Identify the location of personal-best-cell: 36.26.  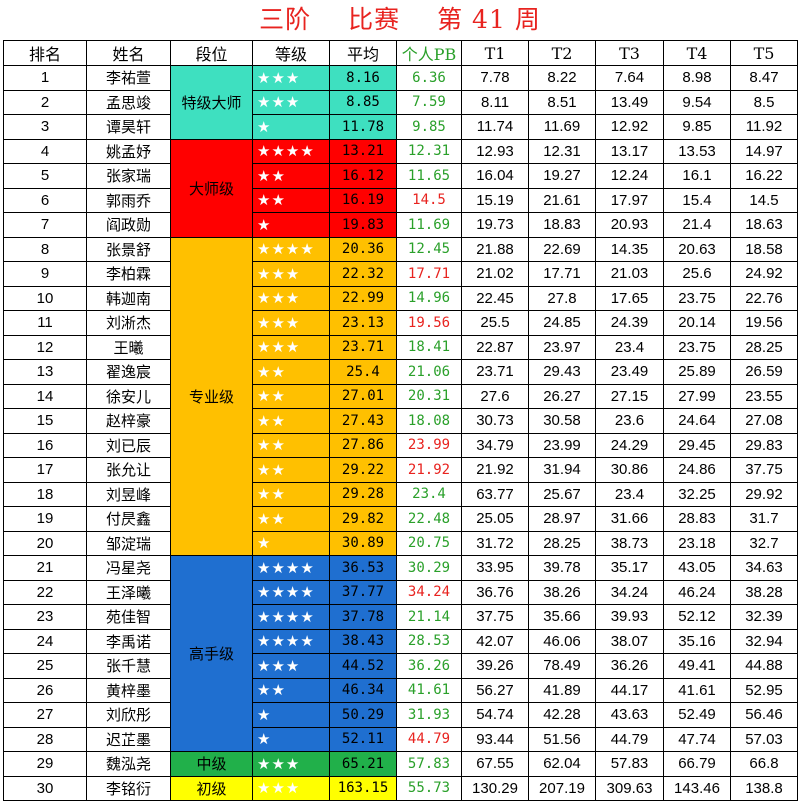
(429, 666).